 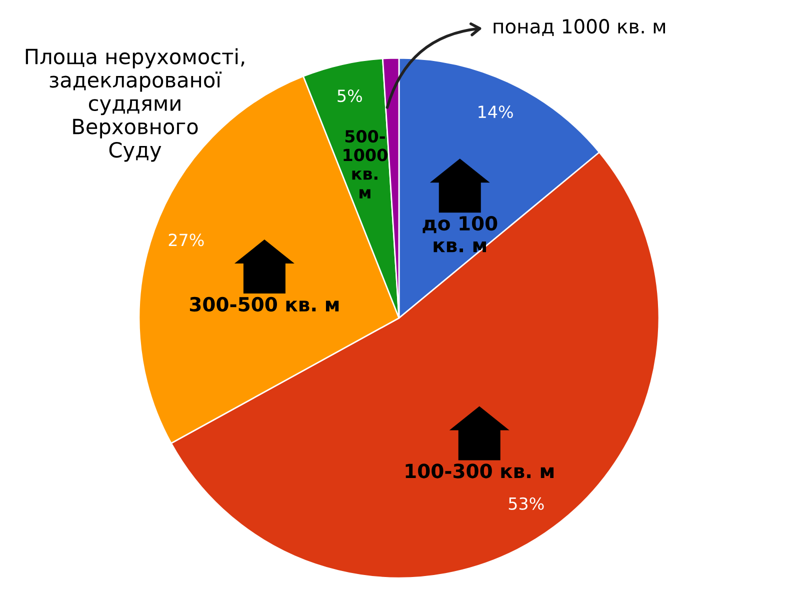 I want to click on slice-label: 300-500 кв. м, so click(x=264, y=304).